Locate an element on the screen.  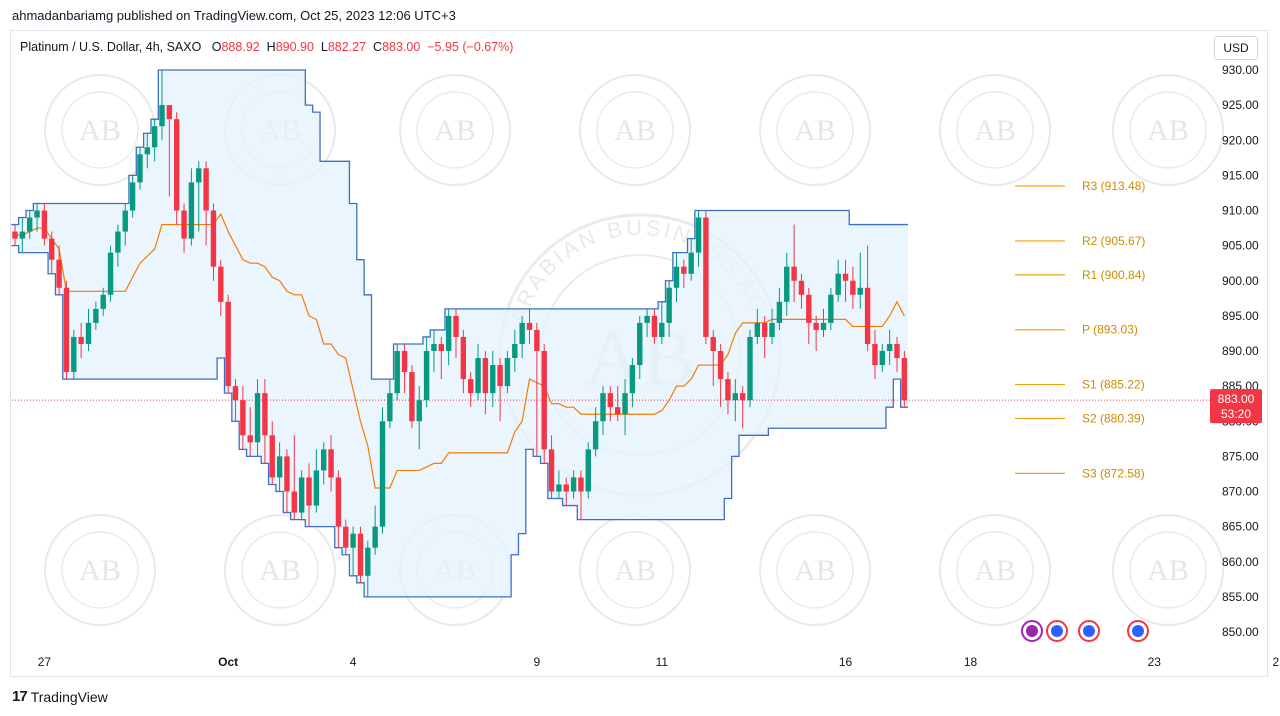
time-tick-label: 11 is located at coordinates (662, 662).